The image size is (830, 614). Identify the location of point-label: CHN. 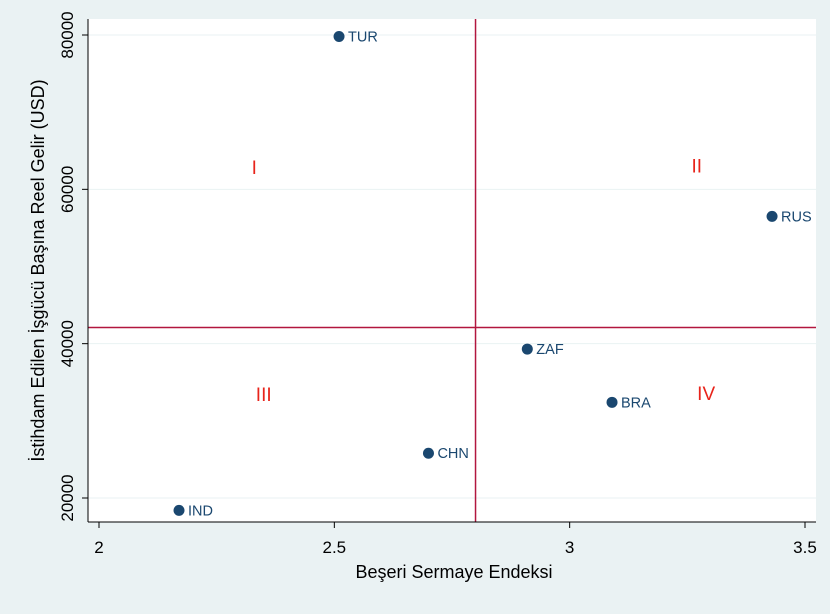
(452, 454).